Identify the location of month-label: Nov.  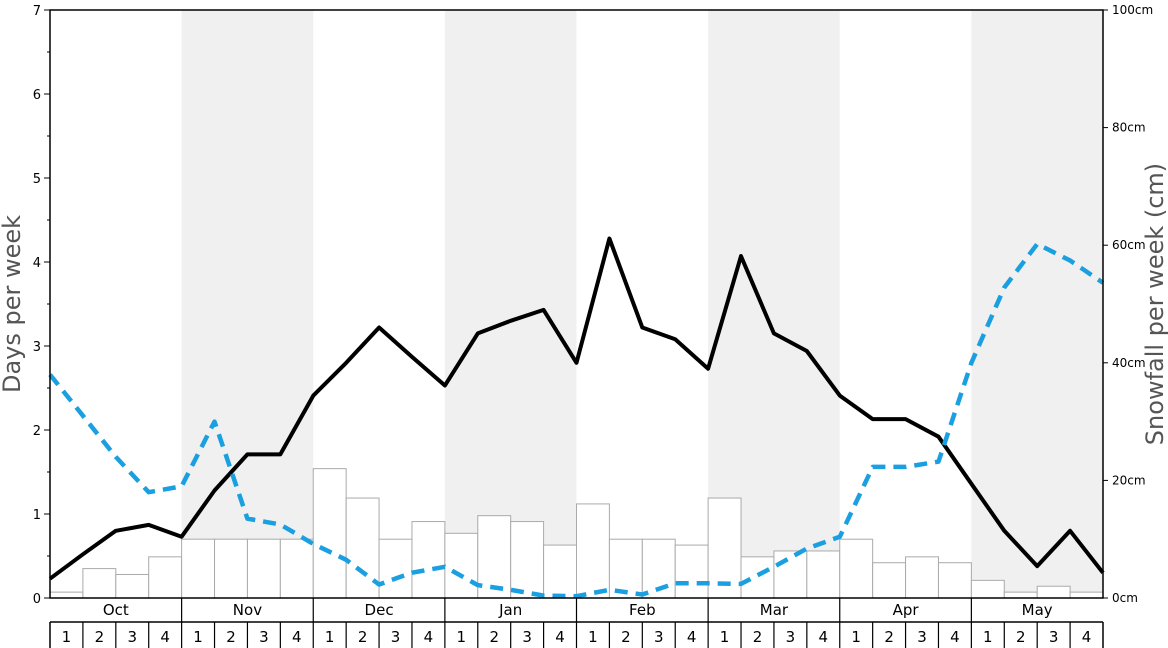
(247, 610).